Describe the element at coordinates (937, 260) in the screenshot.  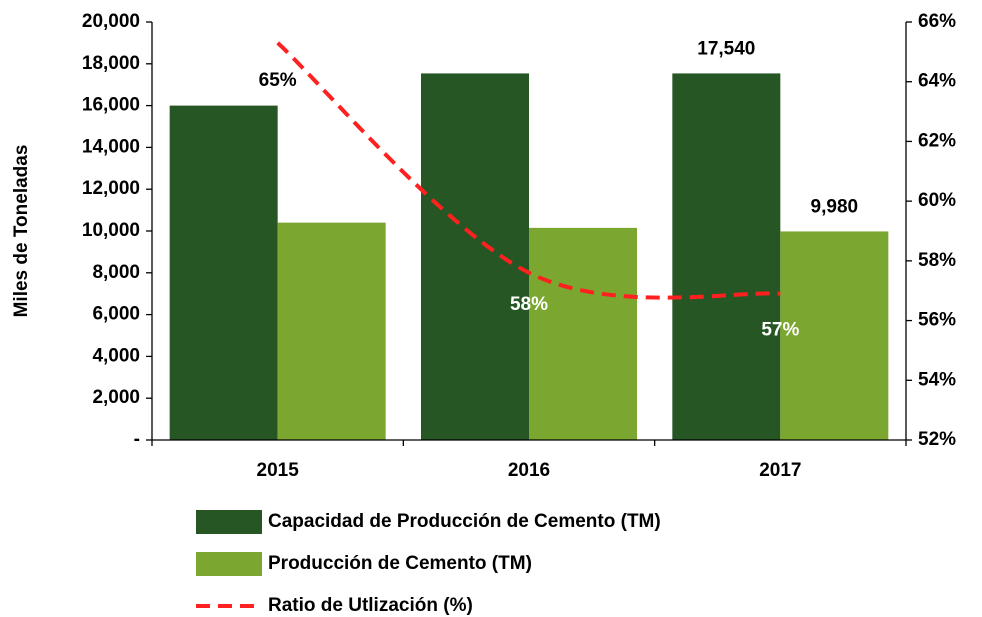
I see `y2-tick-label: 58%` at that location.